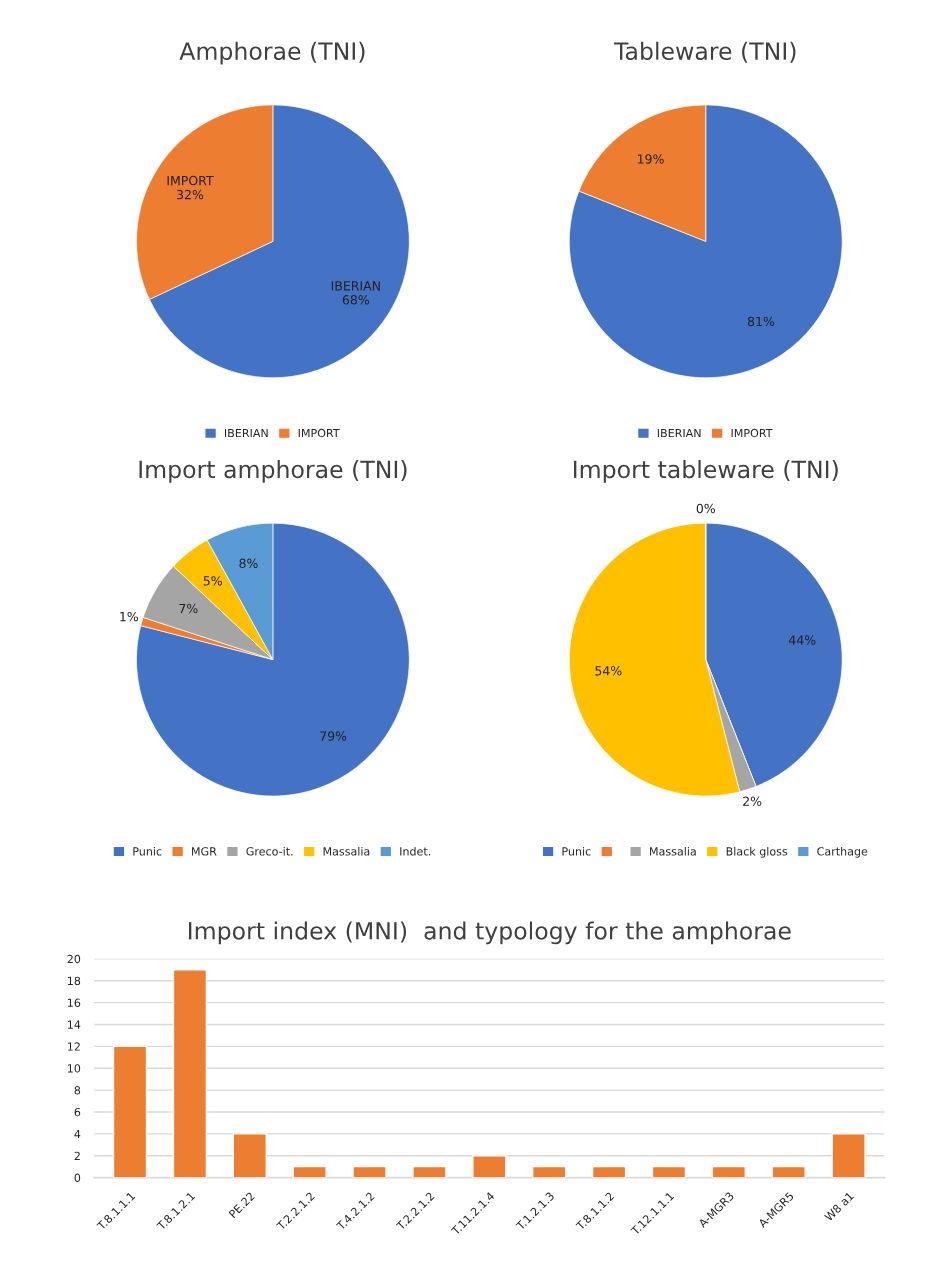 This screenshot has height=1287, width=941. Describe the element at coordinates (355, 293) in the screenshot. I see `data-label: IBERIAN 68%` at that location.